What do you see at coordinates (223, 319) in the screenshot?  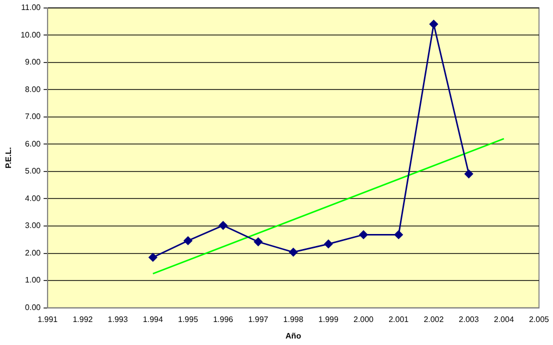 I see `x-tick-label: 1.996` at bounding box center [223, 319].